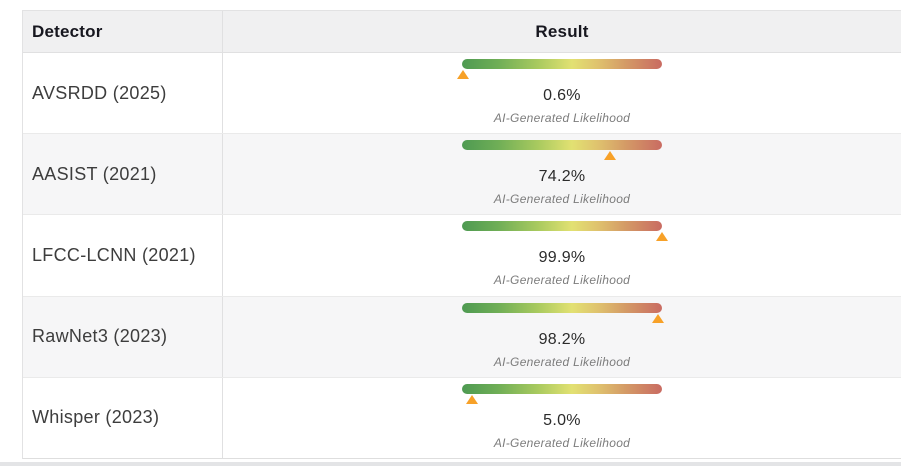 This screenshot has height=467, width=901. I want to click on column-header-detector: Detector, so click(123, 31).